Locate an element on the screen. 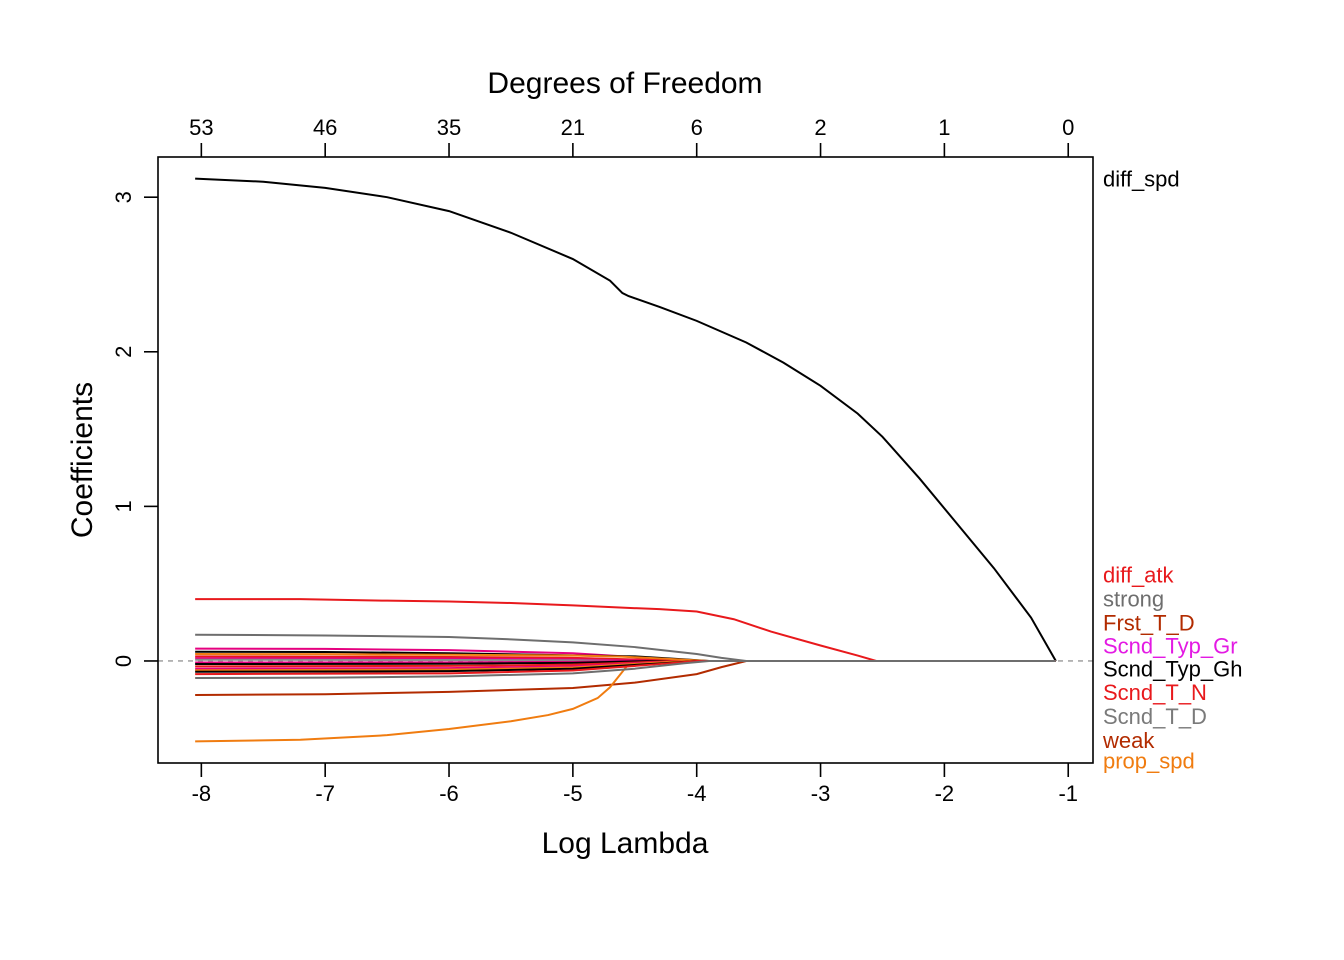  top-tick-label: 35 is located at coordinates (449, 127).